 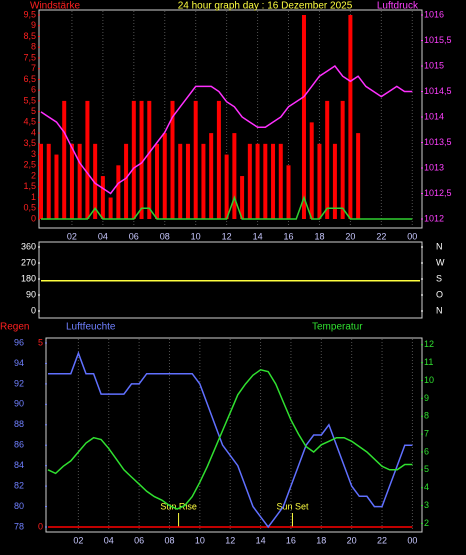 I want to click on y-tick-label: 96, so click(x=19, y=342).